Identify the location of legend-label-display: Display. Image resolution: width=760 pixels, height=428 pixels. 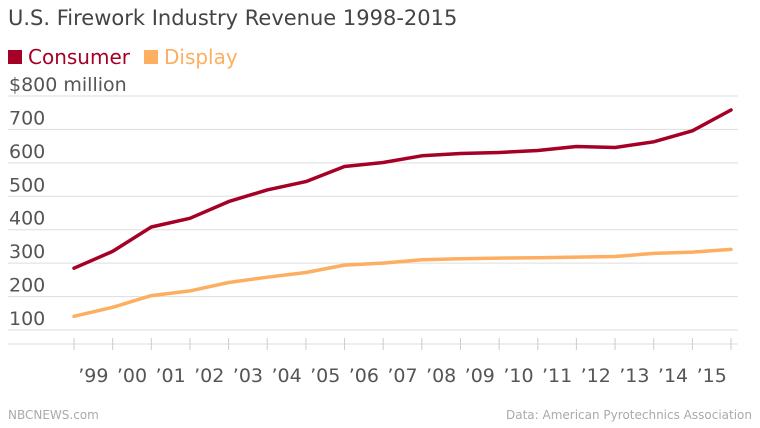
(200, 57).